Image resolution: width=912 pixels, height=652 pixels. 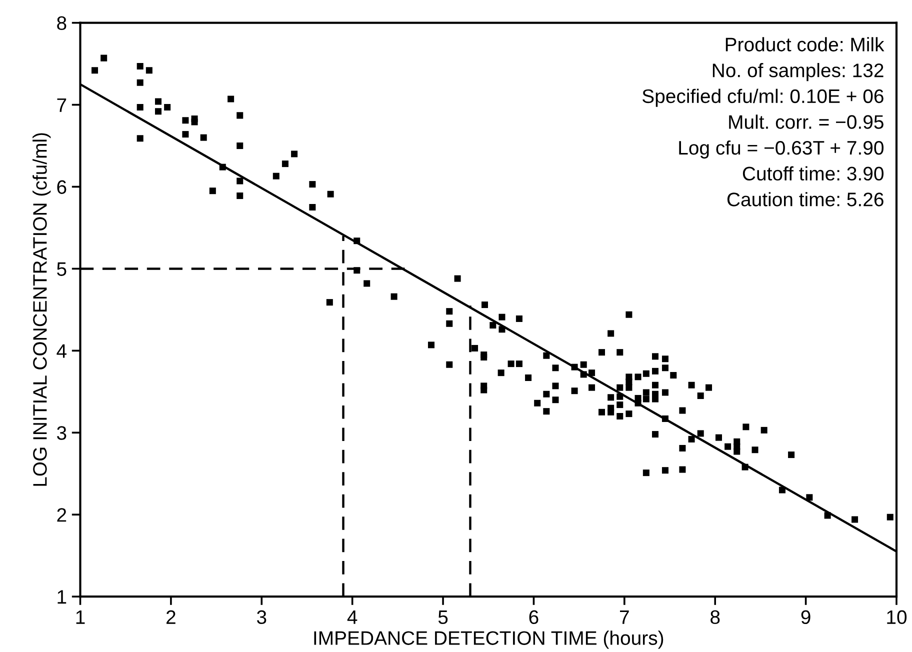 I want to click on annotation: No. of samples: 132, so click(x=798, y=72).